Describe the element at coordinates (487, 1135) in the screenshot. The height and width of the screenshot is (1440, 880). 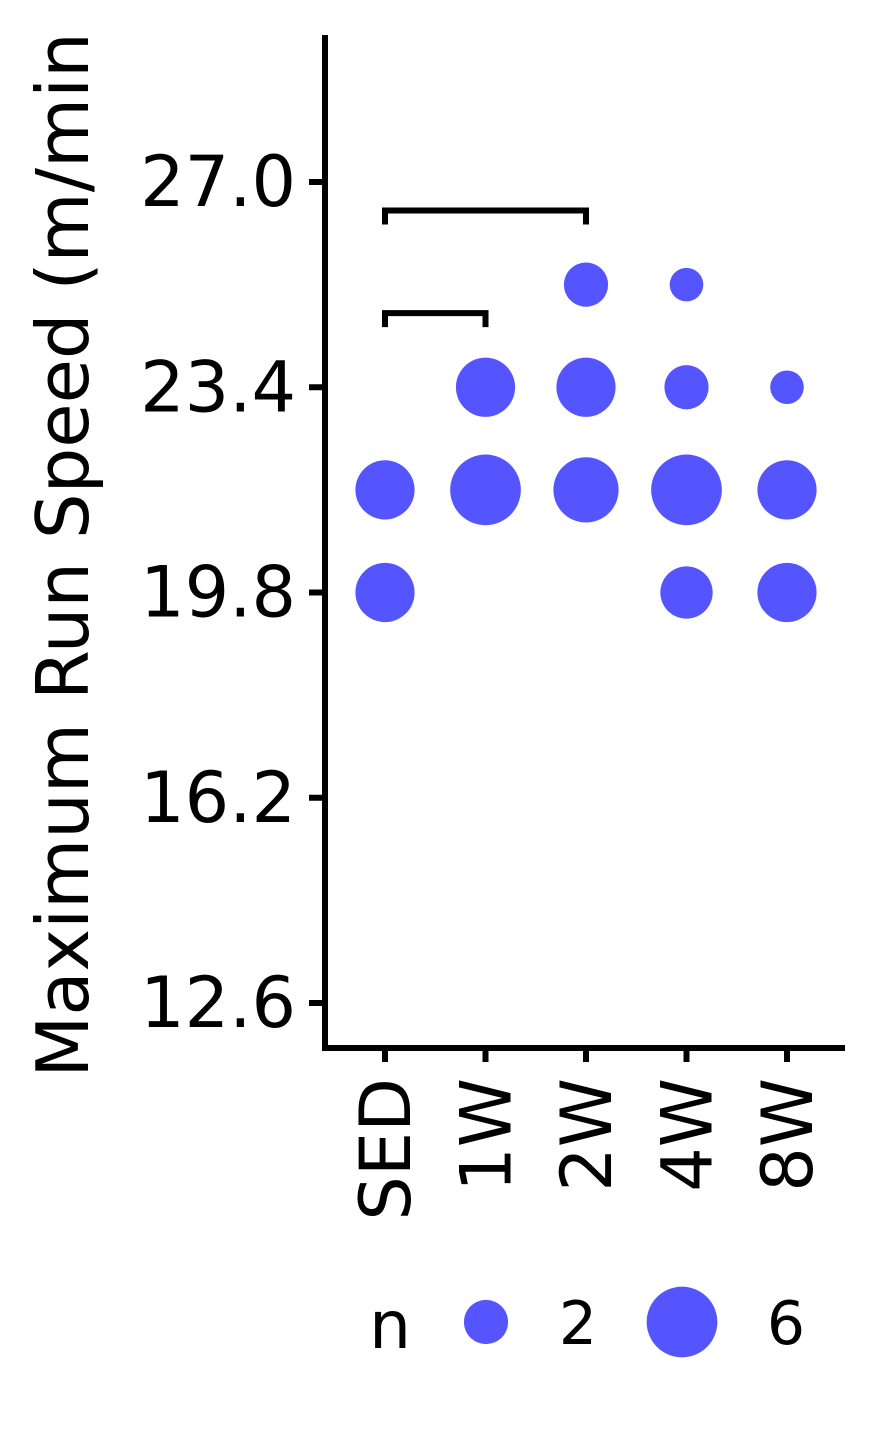
I see `x-tick-label: 1W` at that location.